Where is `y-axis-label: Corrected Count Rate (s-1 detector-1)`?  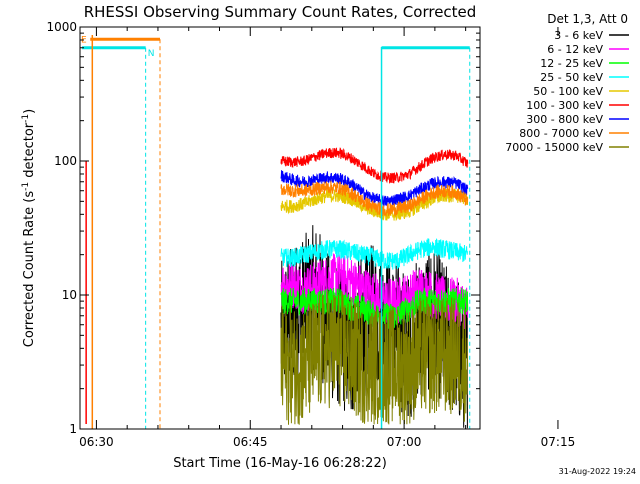
y-axis-label: Corrected Count Rate (s-1 detector-1) is located at coordinates (29, 228).